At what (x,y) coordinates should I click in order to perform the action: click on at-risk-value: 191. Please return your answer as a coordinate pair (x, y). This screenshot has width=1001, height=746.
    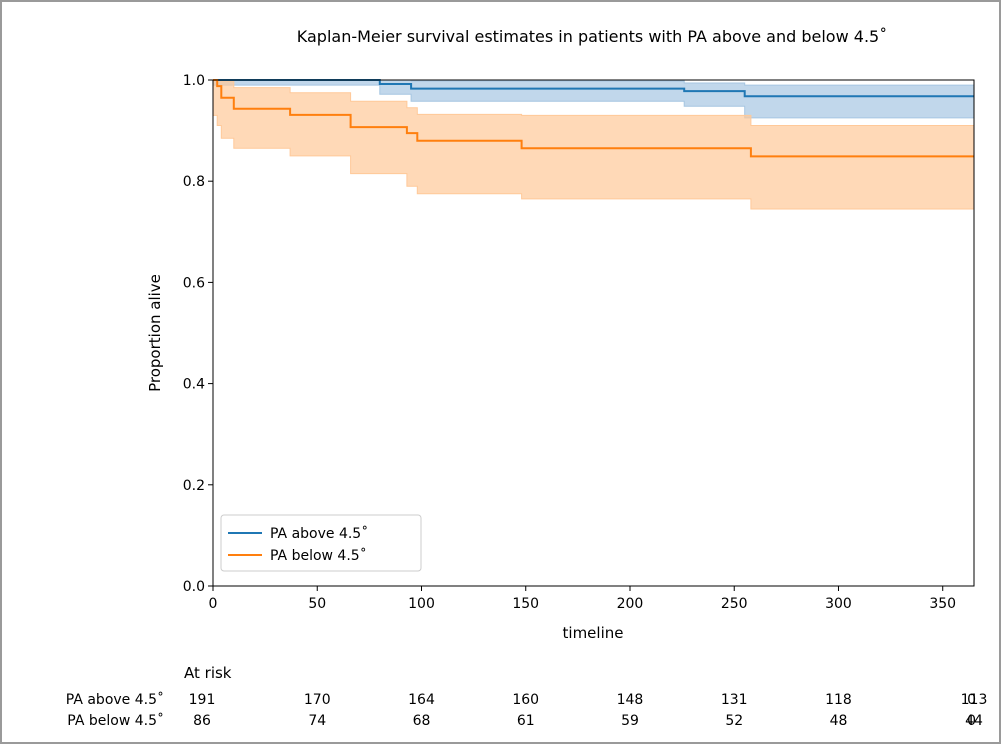
    Looking at the image, I should click on (202, 700).